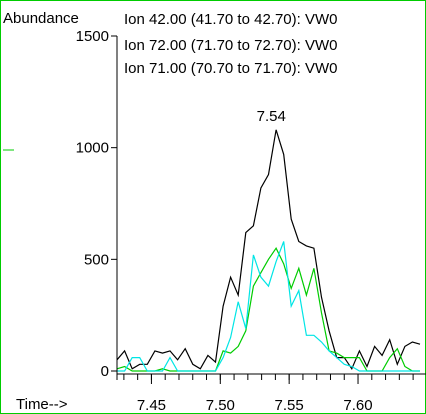  Describe the element at coordinates (289, 405) in the screenshot. I see `x-tick-label: 7.55` at that location.